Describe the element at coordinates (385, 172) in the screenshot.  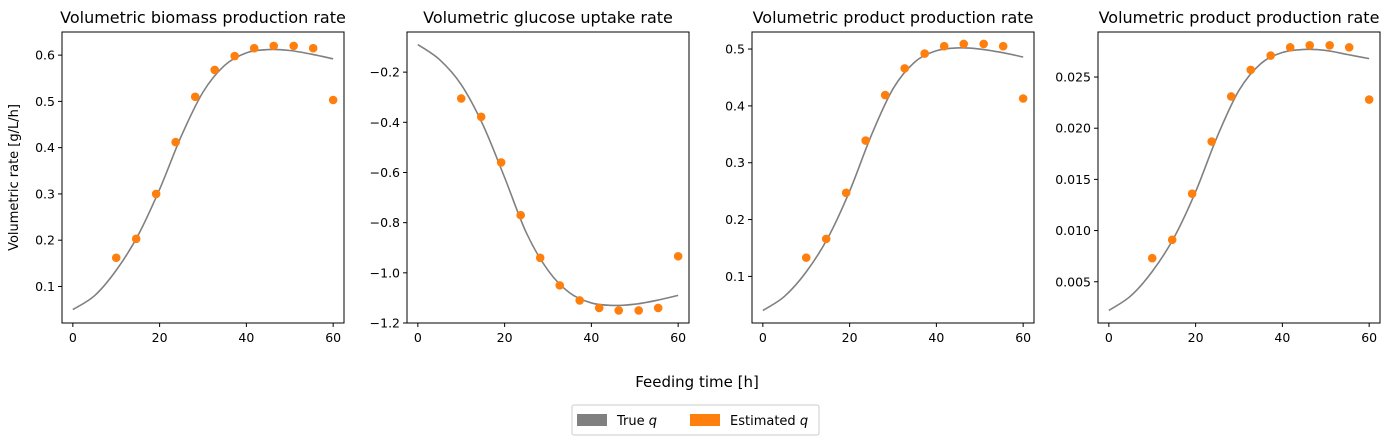
I see `y-tick-label: −0.6` at that location.